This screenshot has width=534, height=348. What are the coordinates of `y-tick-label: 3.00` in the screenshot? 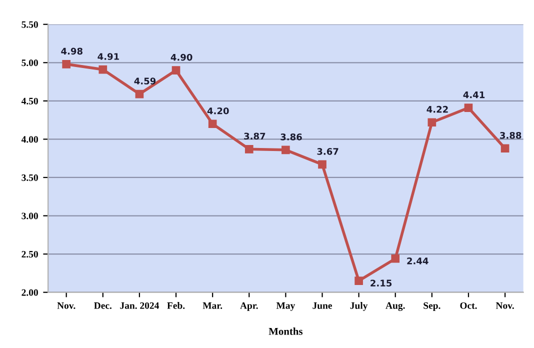 It's located at (30, 216).